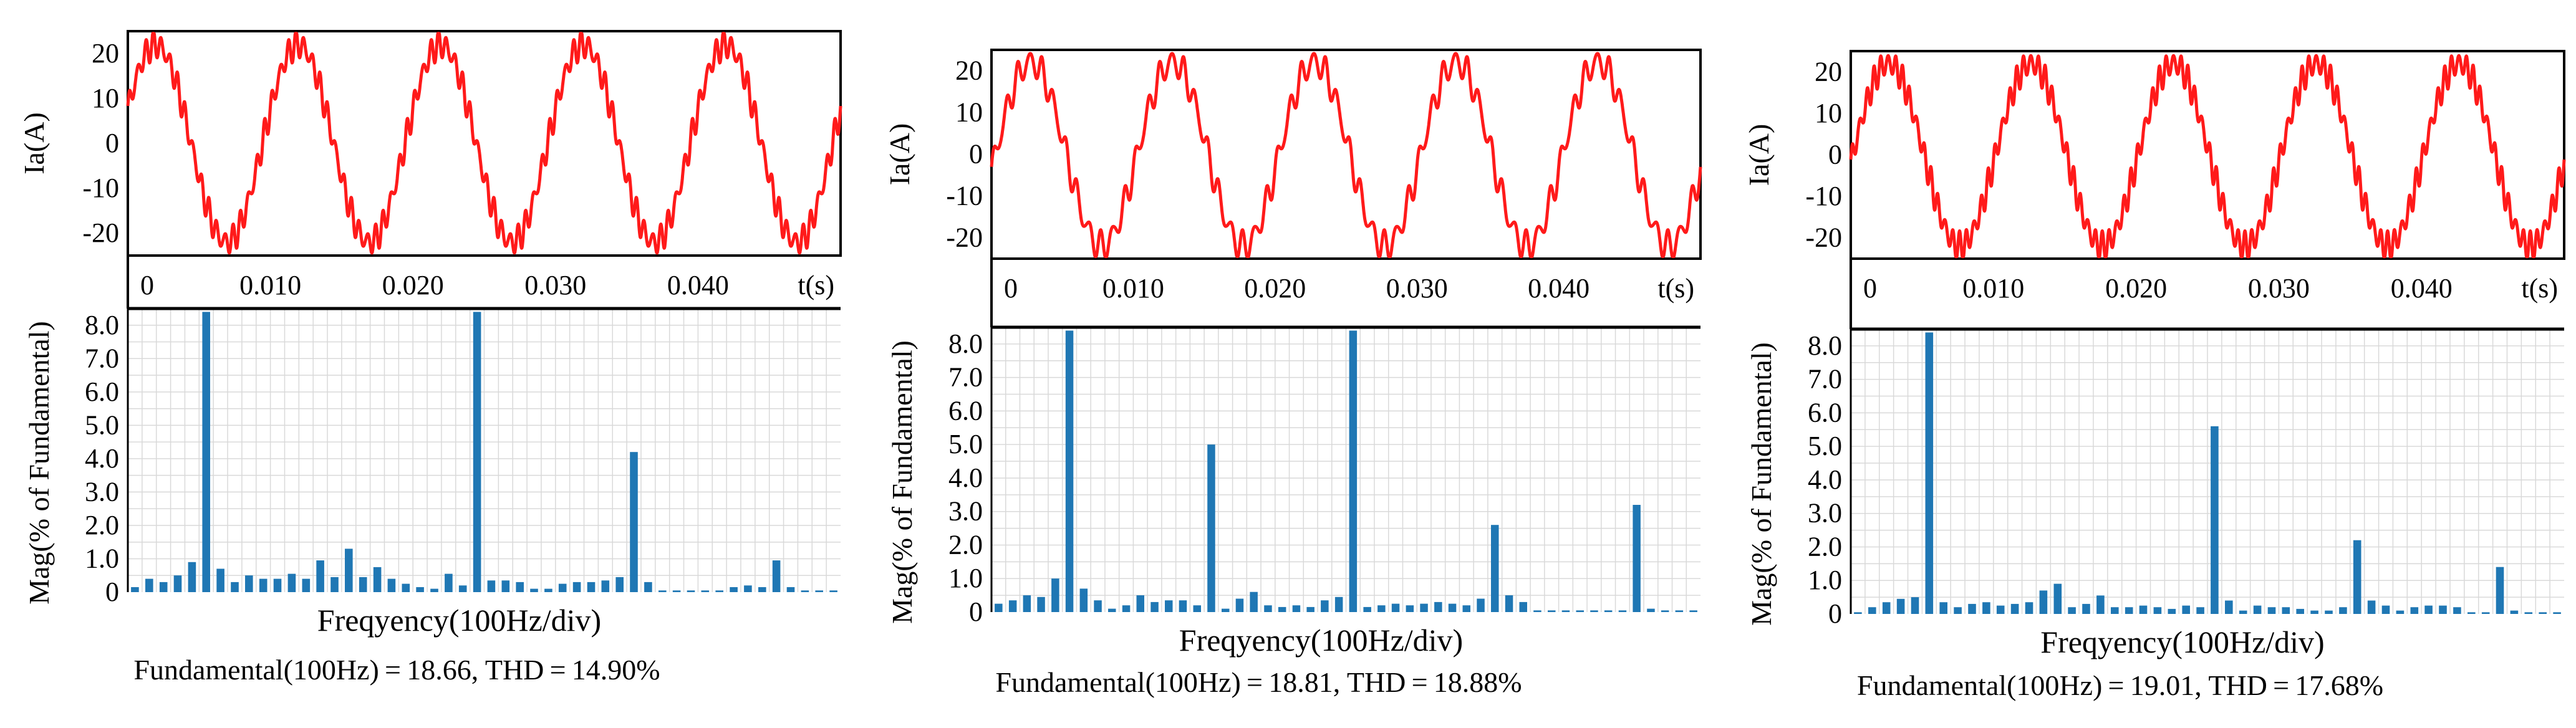 The width and height of the screenshot is (2576, 728). Describe the element at coordinates (105, 53) in the screenshot. I see `waveform-y-tick-label: 20` at that location.